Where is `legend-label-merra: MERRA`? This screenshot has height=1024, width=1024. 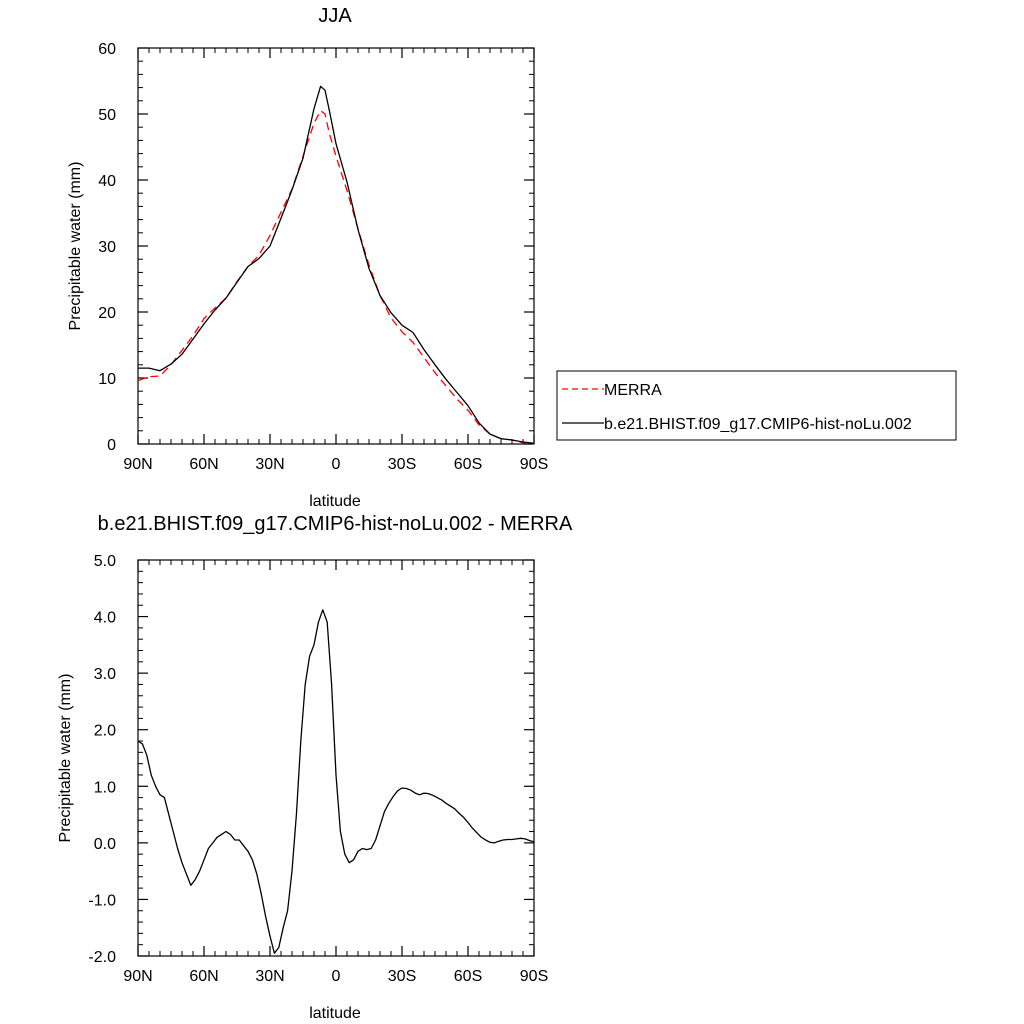 legend-label-merra: MERRA is located at coordinates (633, 390).